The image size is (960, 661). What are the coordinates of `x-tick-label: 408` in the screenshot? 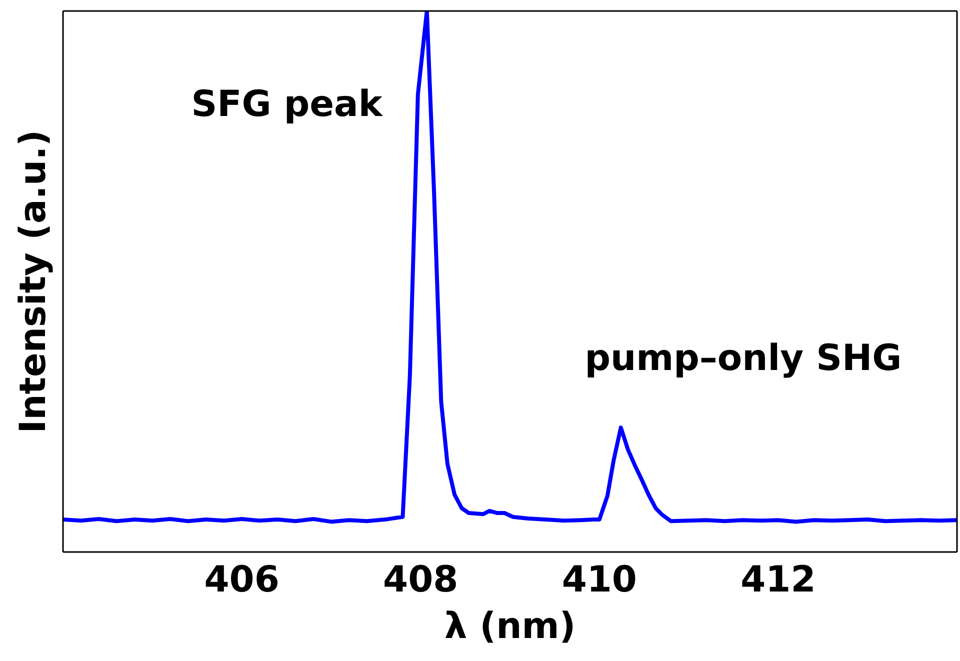 It's located at (420, 580).